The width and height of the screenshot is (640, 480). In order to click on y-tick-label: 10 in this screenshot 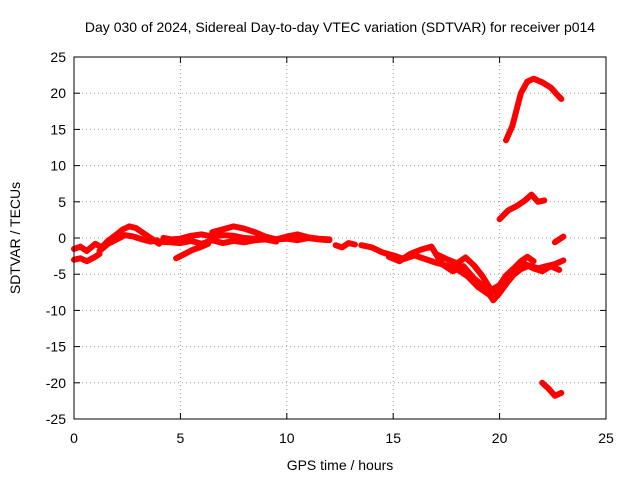, I will do `click(58, 166)`.